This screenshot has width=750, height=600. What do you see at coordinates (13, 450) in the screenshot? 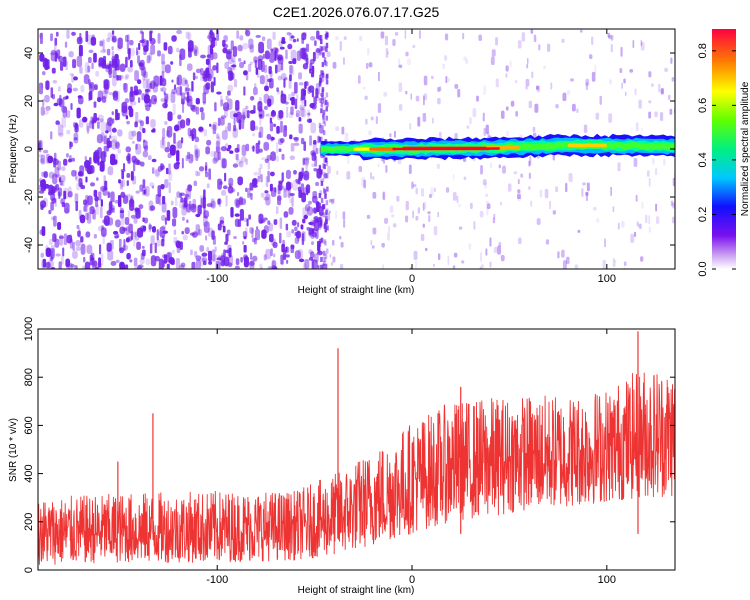
I see `snr-y-axis-title: SNR (10 * v/v)` at bounding box center [13, 450].